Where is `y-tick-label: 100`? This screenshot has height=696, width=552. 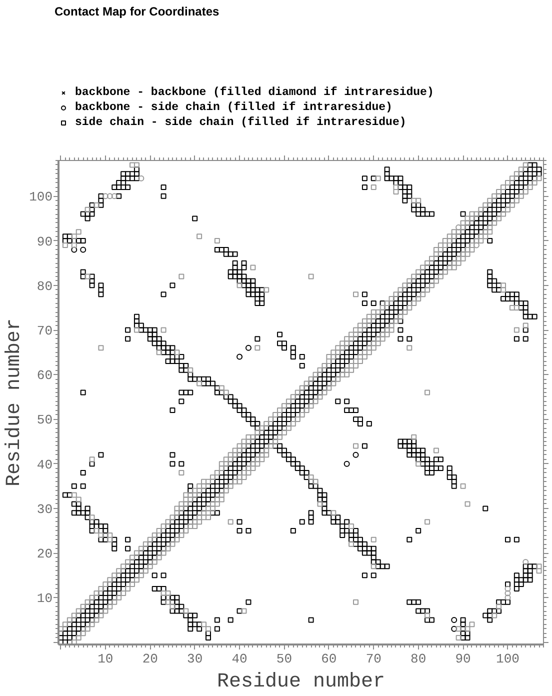 y-tick-label: 100 is located at coordinates (40, 197).